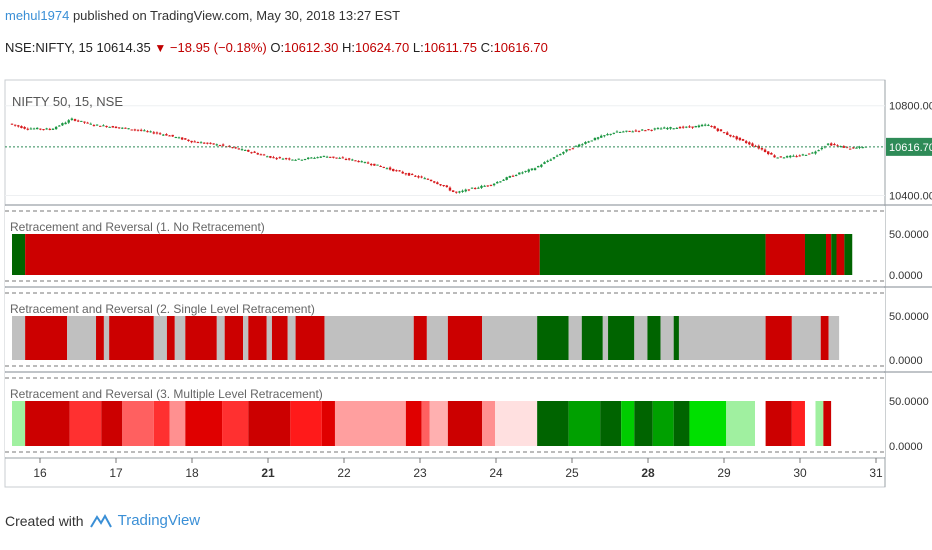 The width and height of the screenshot is (932, 550). I want to click on tradingview-brand: TradingView, so click(159, 520).